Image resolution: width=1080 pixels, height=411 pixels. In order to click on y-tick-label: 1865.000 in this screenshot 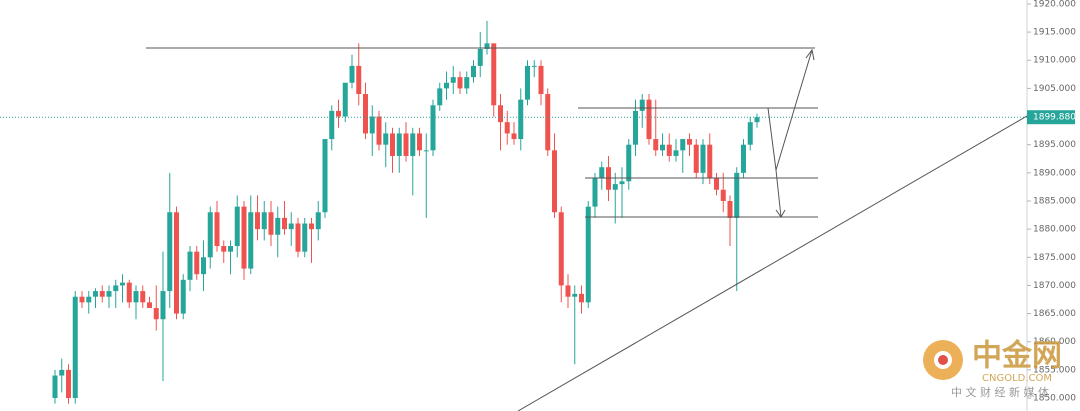, I will do `click(1054, 314)`.